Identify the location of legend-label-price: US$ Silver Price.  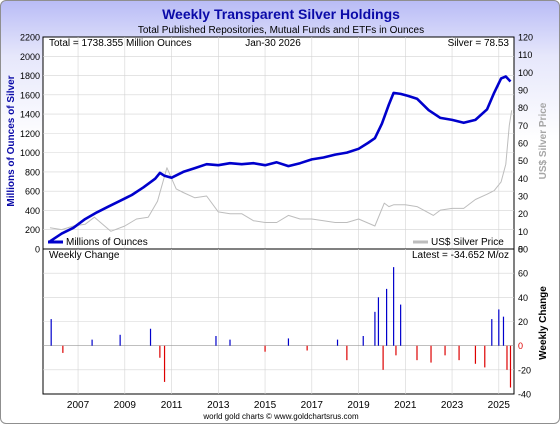
(467, 242).